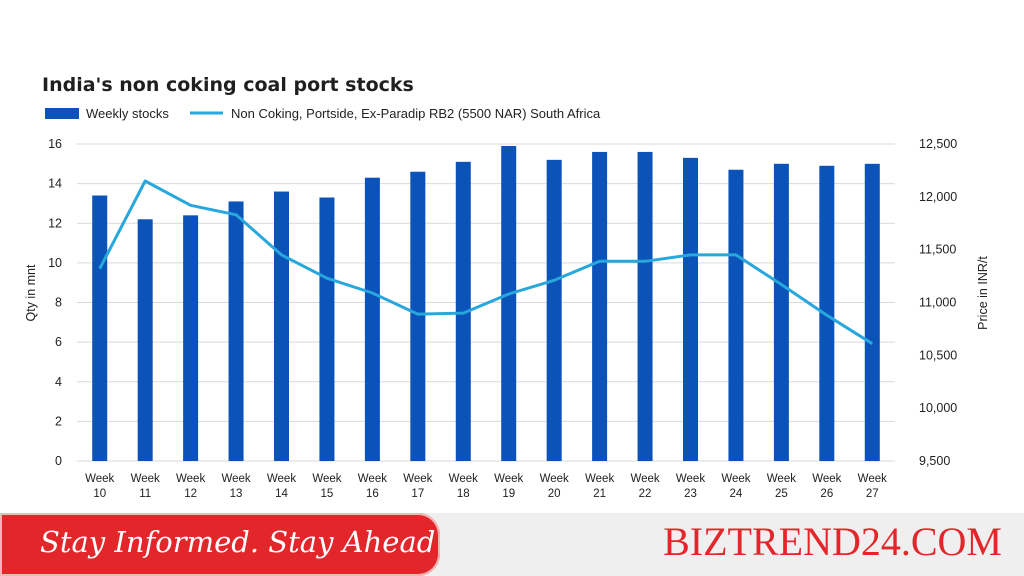 This screenshot has height=576, width=1024. What do you see at coordinates (55, 263) in the screenshot?
I see `y-tick-label: 10` at bounding box center [55, 263].